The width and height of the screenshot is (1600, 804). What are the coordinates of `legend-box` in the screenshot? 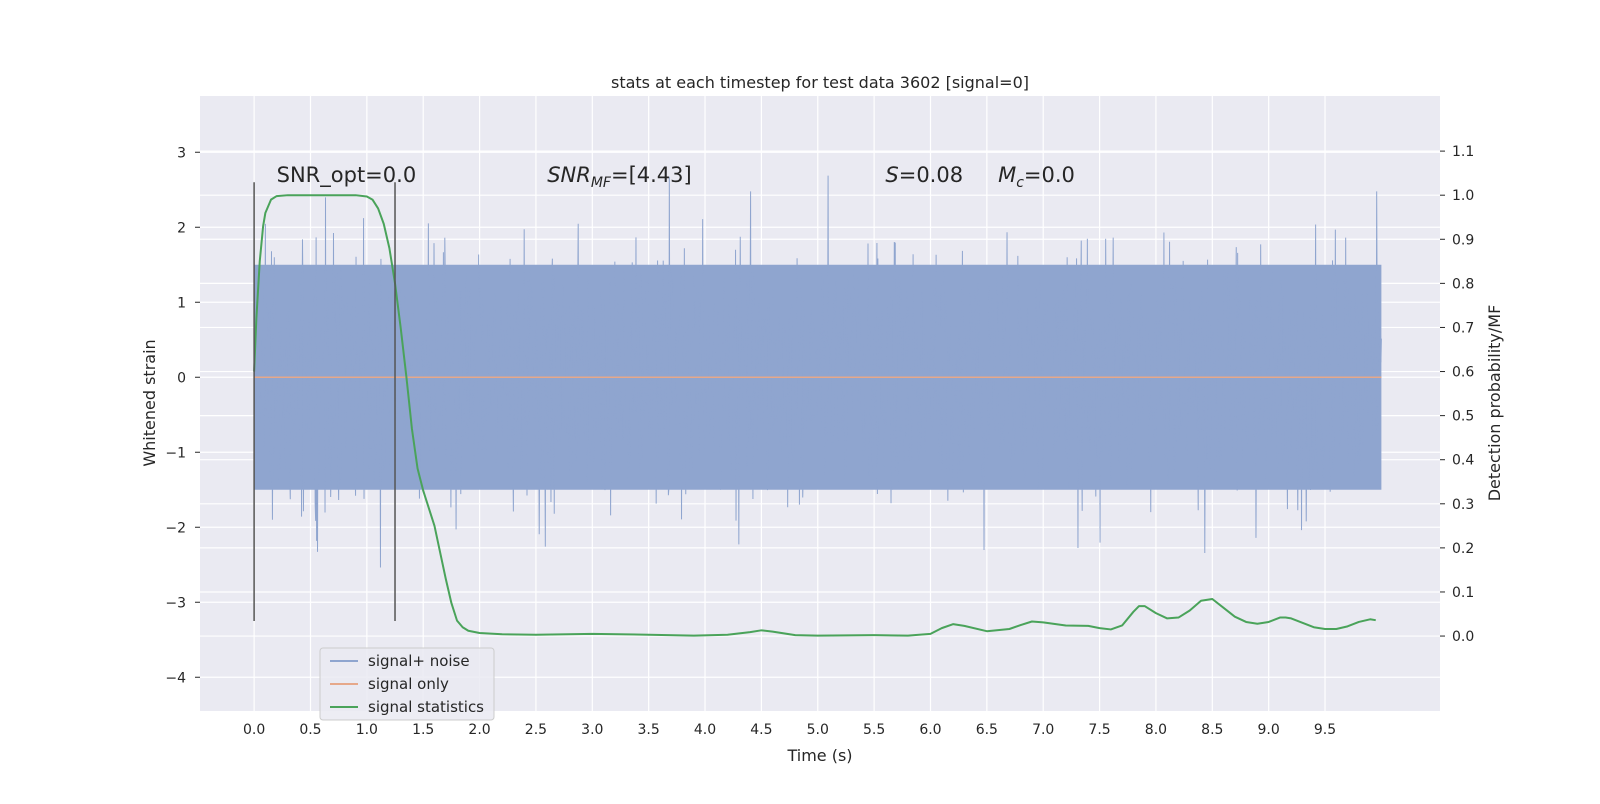 It's located at (407, 684).